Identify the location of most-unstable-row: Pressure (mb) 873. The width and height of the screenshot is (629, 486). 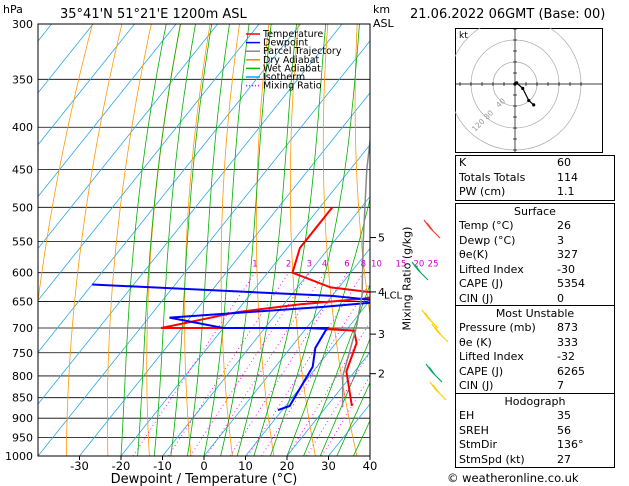
(535, 328).